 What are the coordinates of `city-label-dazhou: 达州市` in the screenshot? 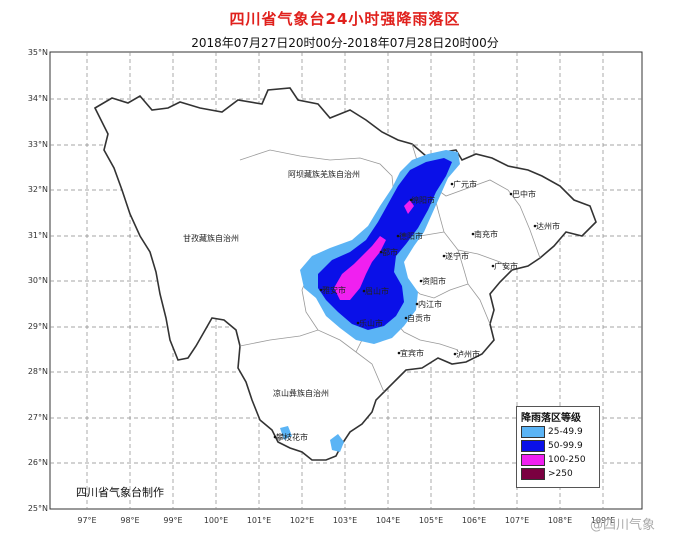 It's located at (548, 226).